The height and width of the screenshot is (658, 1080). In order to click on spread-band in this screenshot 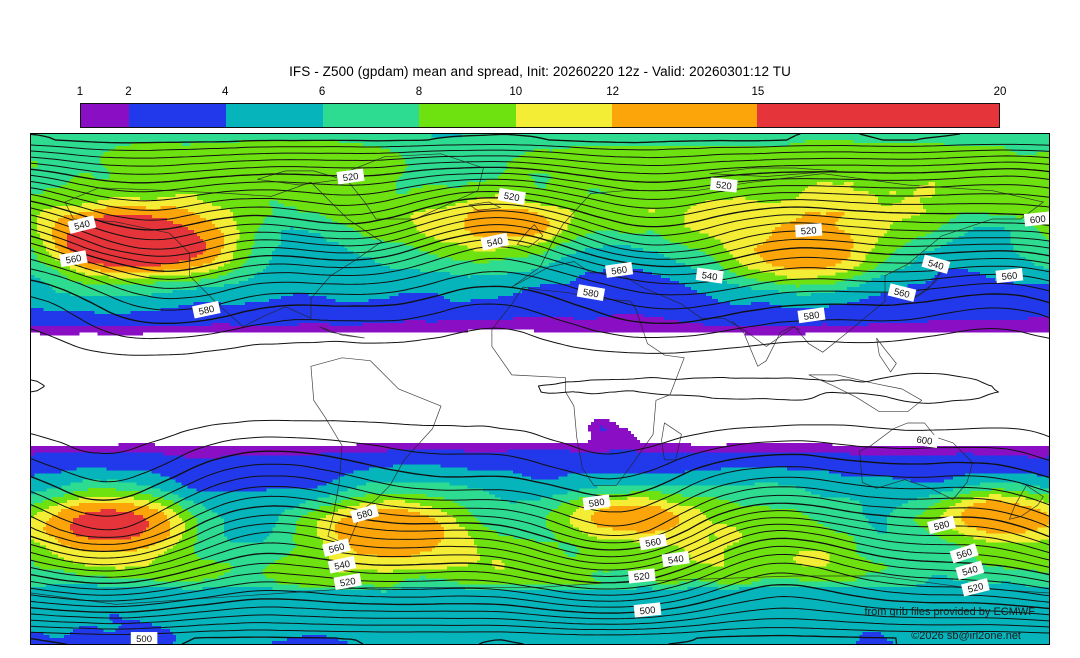, I will do `click(137, 377)`.